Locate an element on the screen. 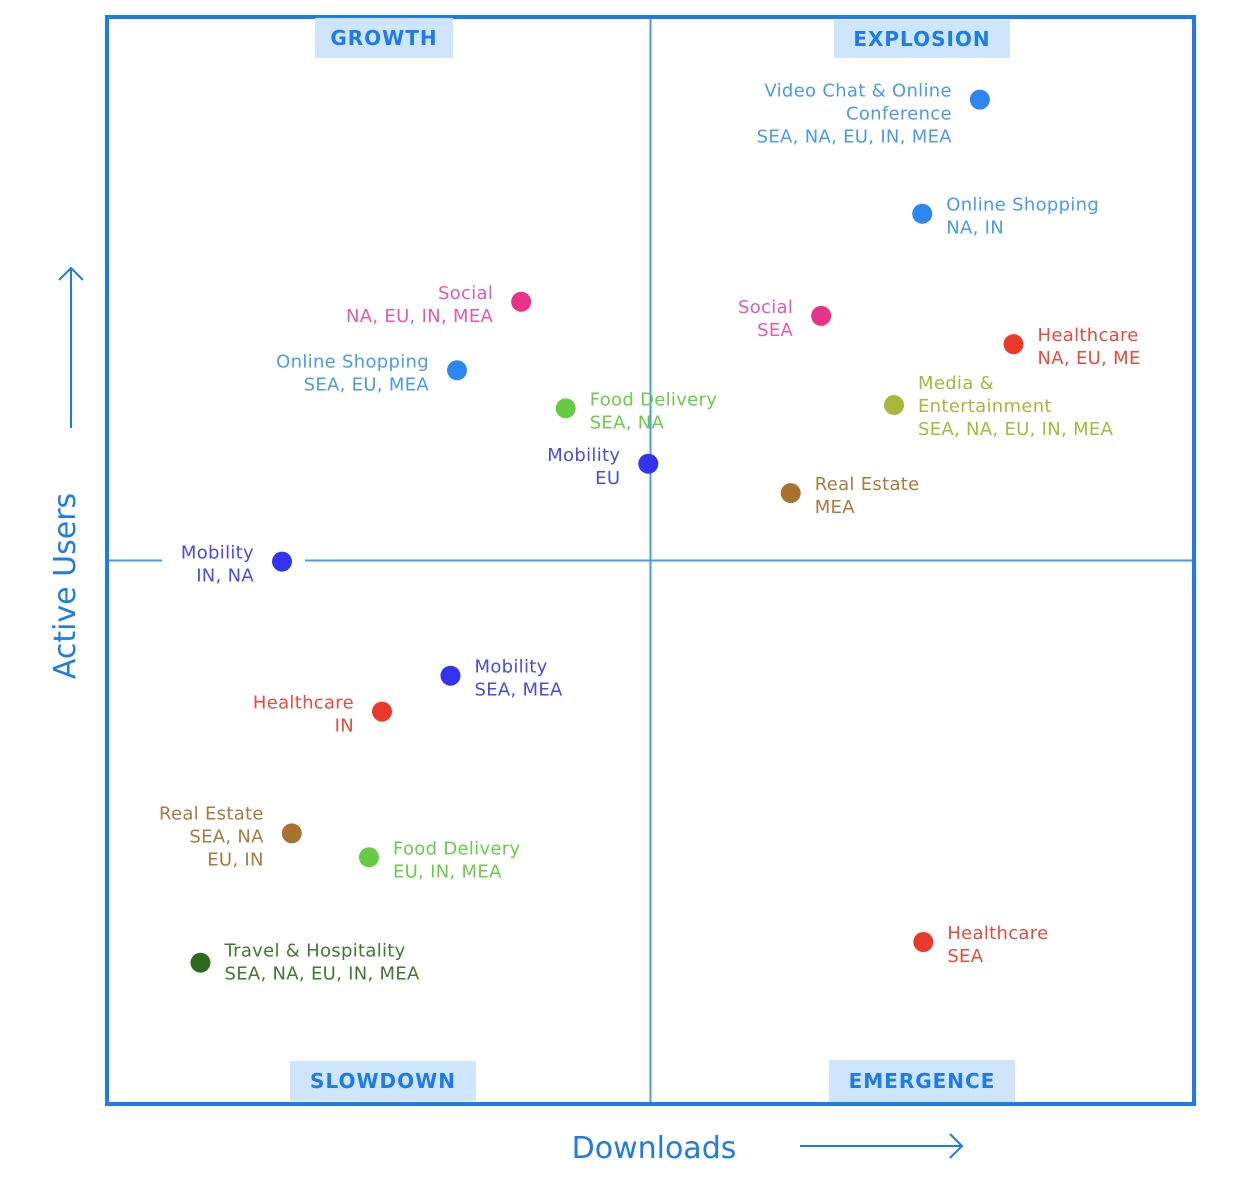  point-regions: EU, IN is located at coordinates (235, 859).